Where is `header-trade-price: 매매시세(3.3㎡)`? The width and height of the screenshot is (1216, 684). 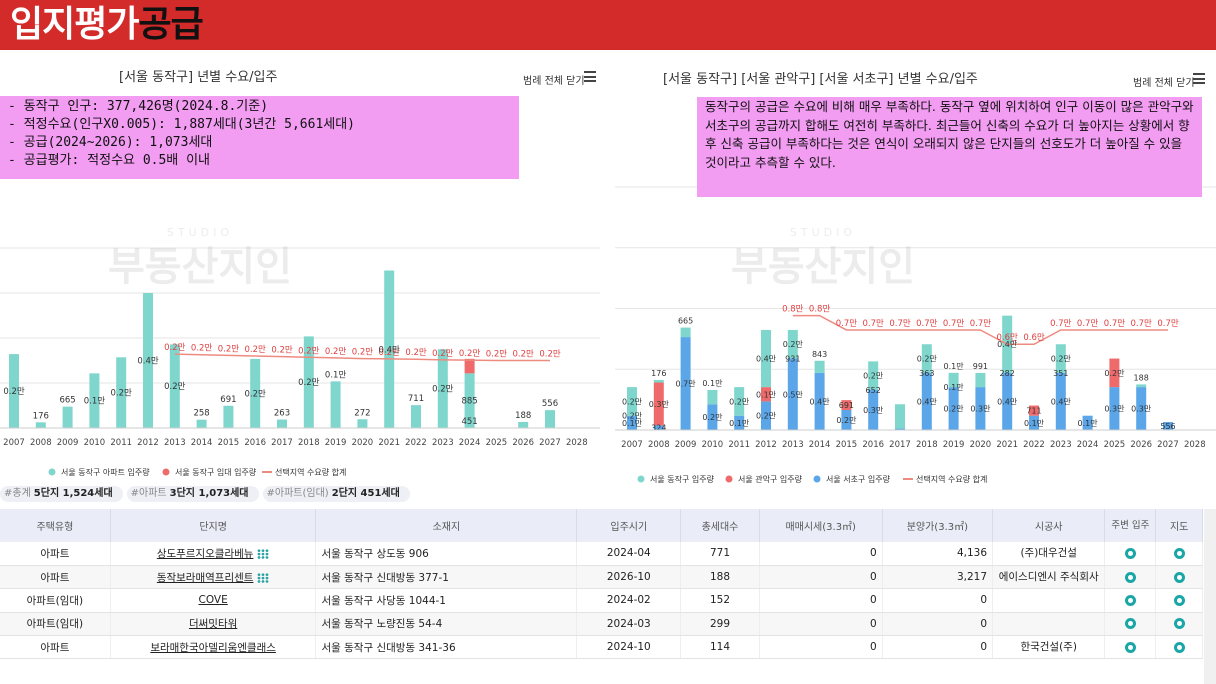 header-trade-price: 매매시세(3.3㎡) is located at coordinates (821, 525).